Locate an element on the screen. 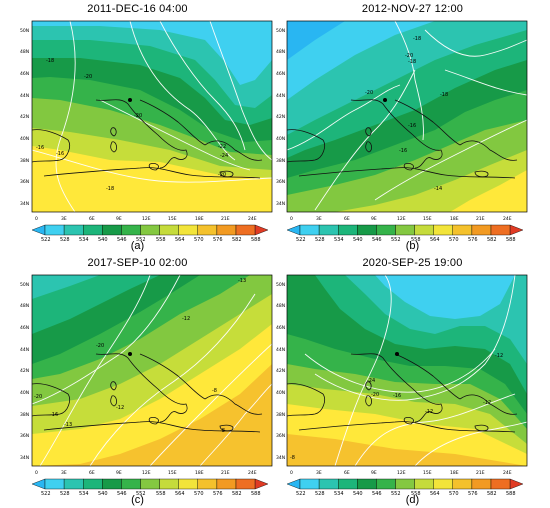 Image resolution: width=550 pixels, height=508 pixels. contour-label: -8 is located at coordinates (214, 391).